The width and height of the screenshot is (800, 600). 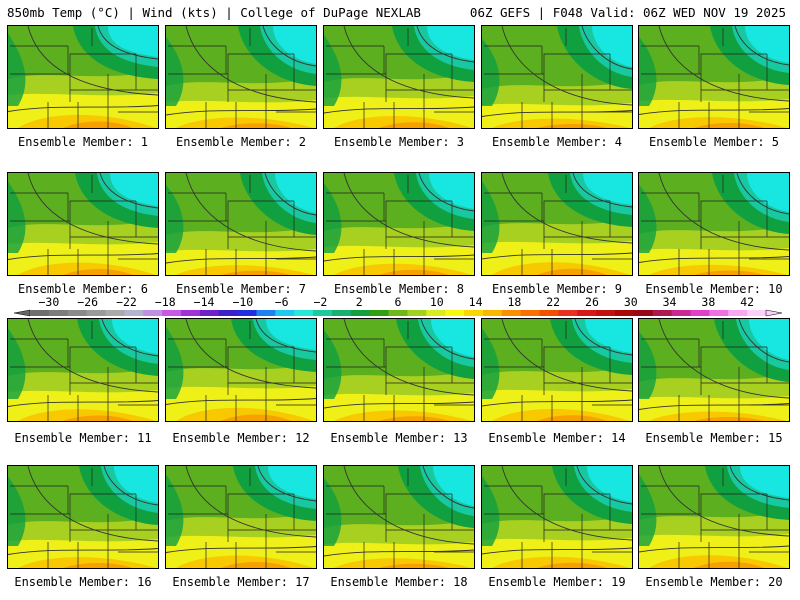 I want to click on ensemble-member-label: Ensemble Member: 7, so click(x=241, y=289).